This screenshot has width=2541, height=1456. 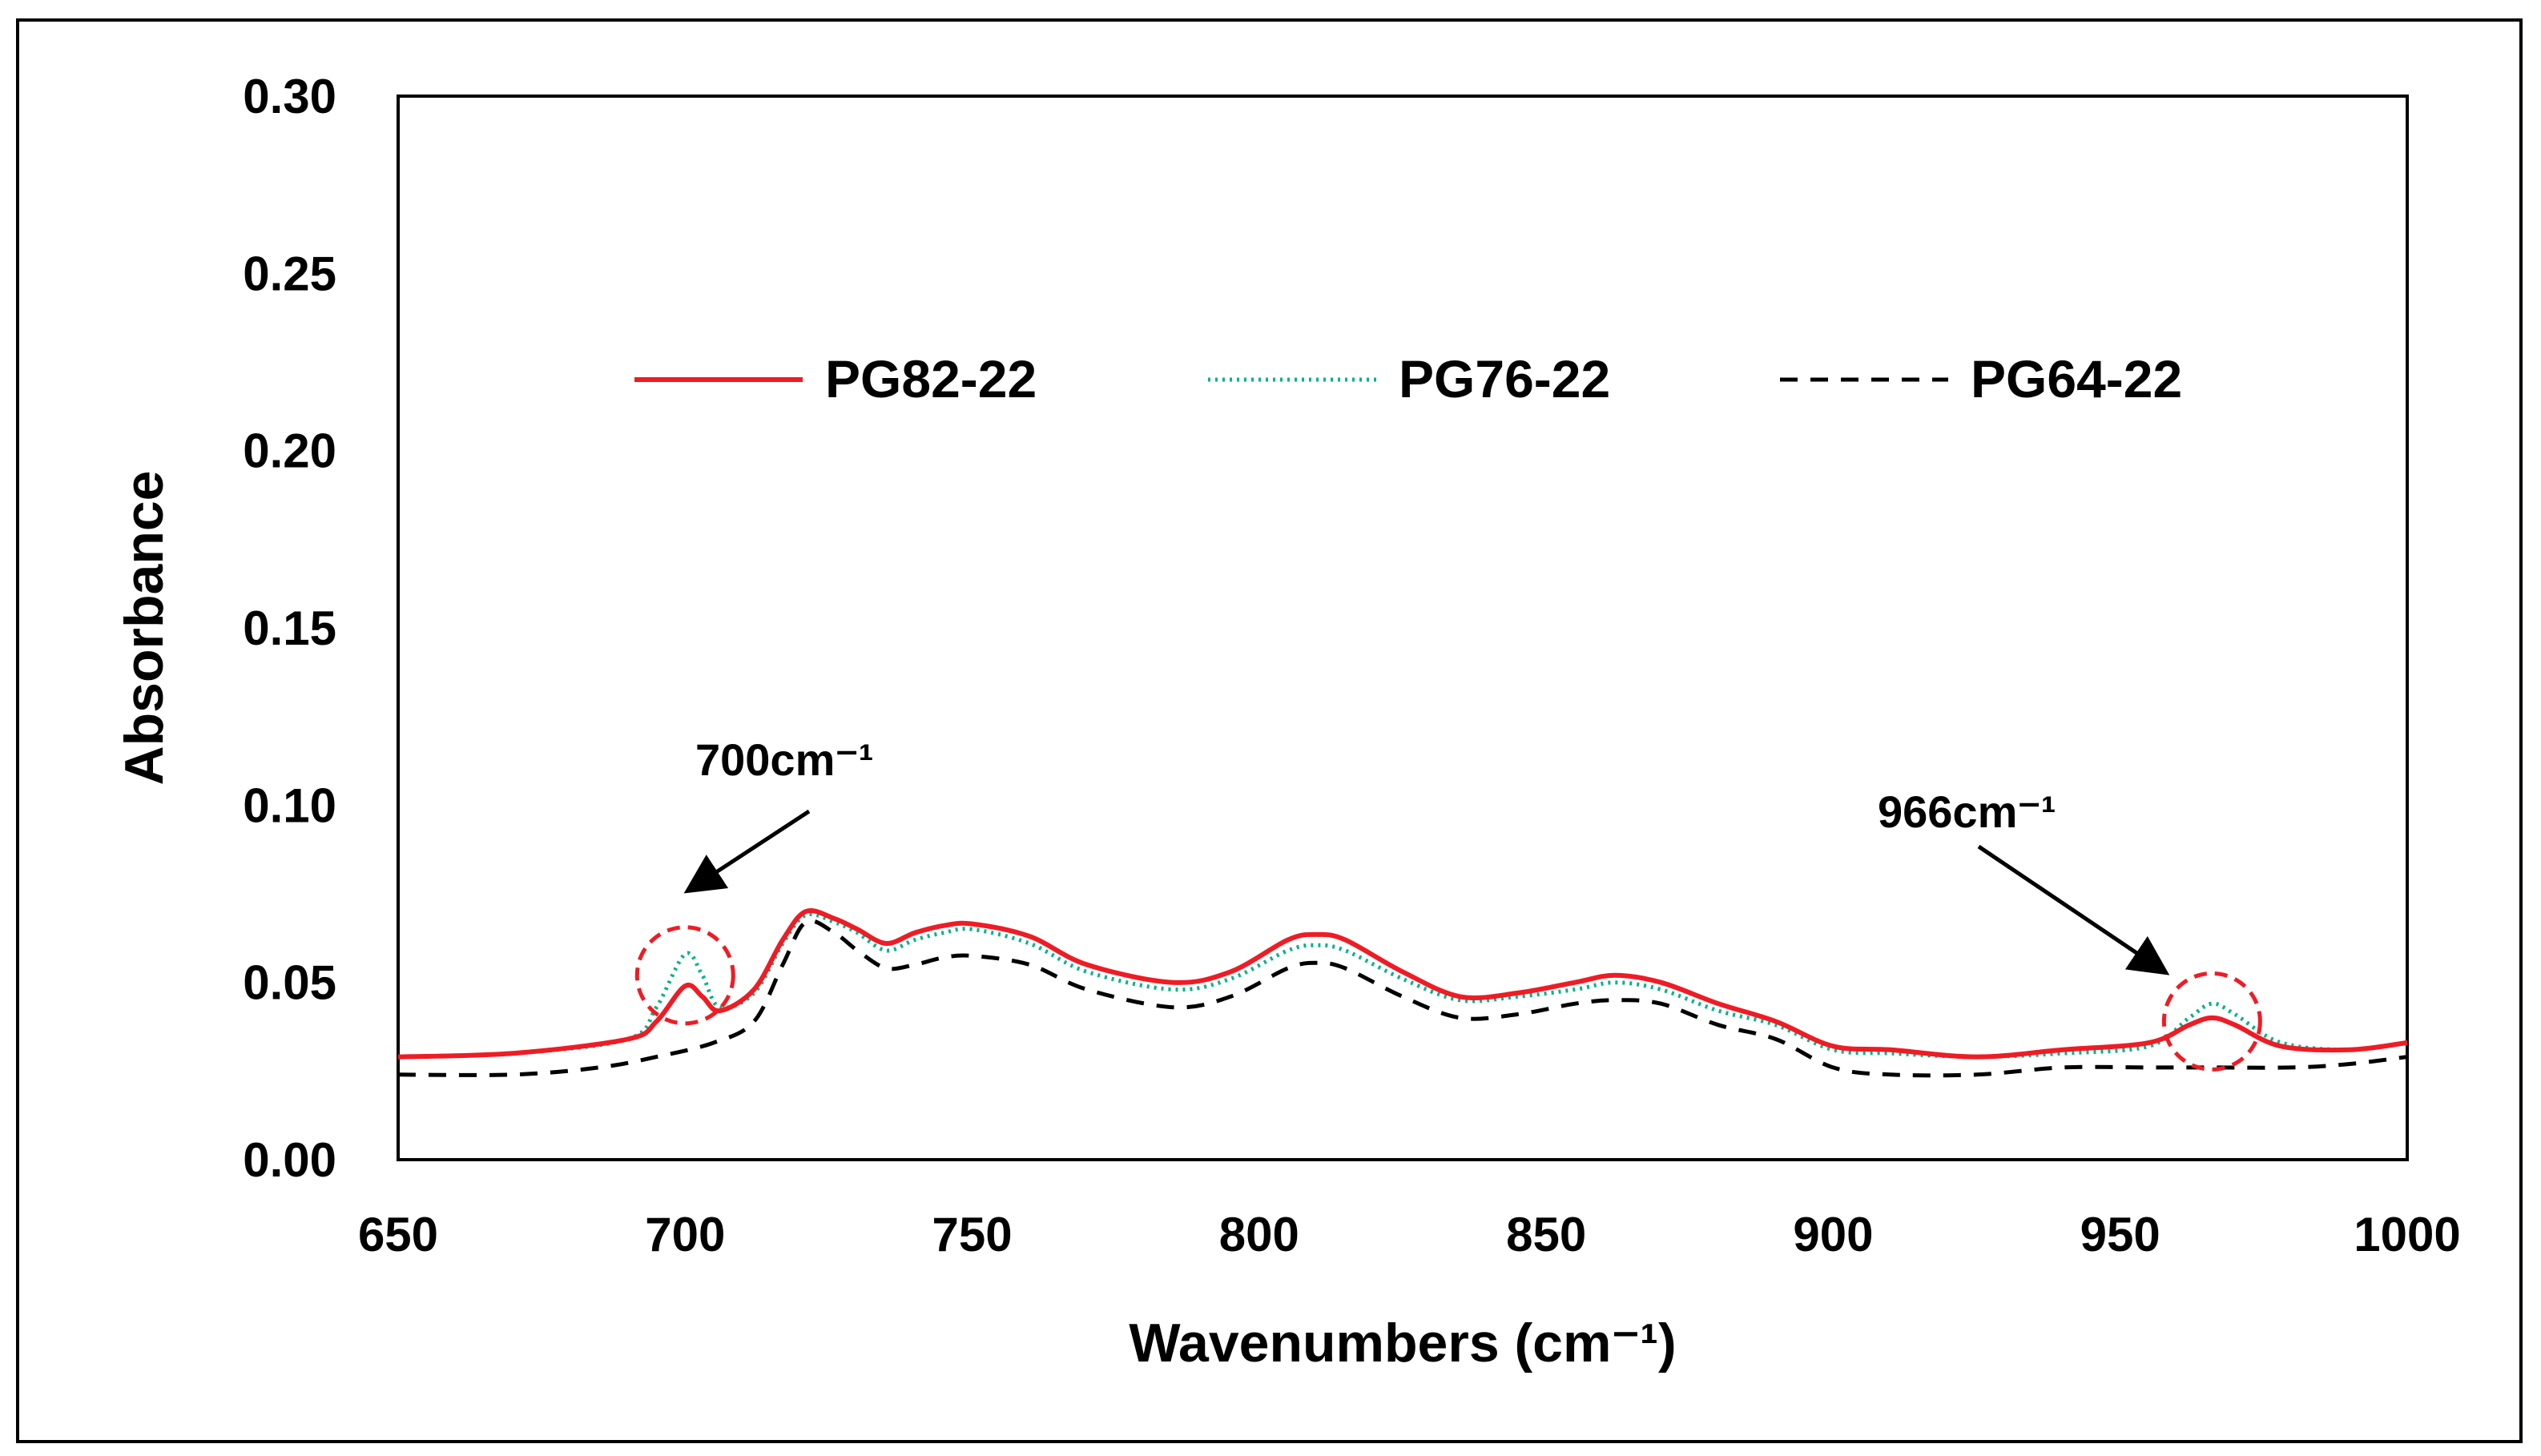 I want to click on y-tick-label: 0.00, so click(x=289, y=1160).